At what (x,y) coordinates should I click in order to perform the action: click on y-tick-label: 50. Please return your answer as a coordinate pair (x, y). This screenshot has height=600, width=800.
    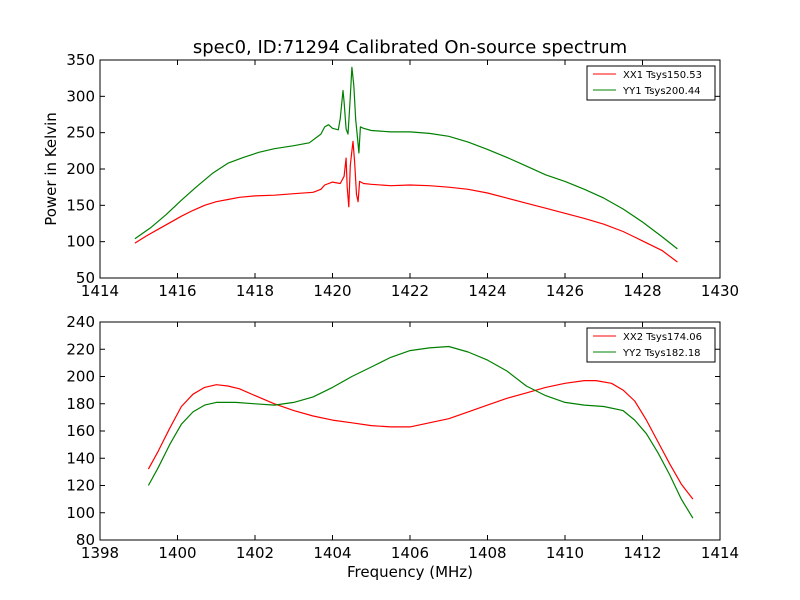
    Looking at the image, I should click on (85, 278).